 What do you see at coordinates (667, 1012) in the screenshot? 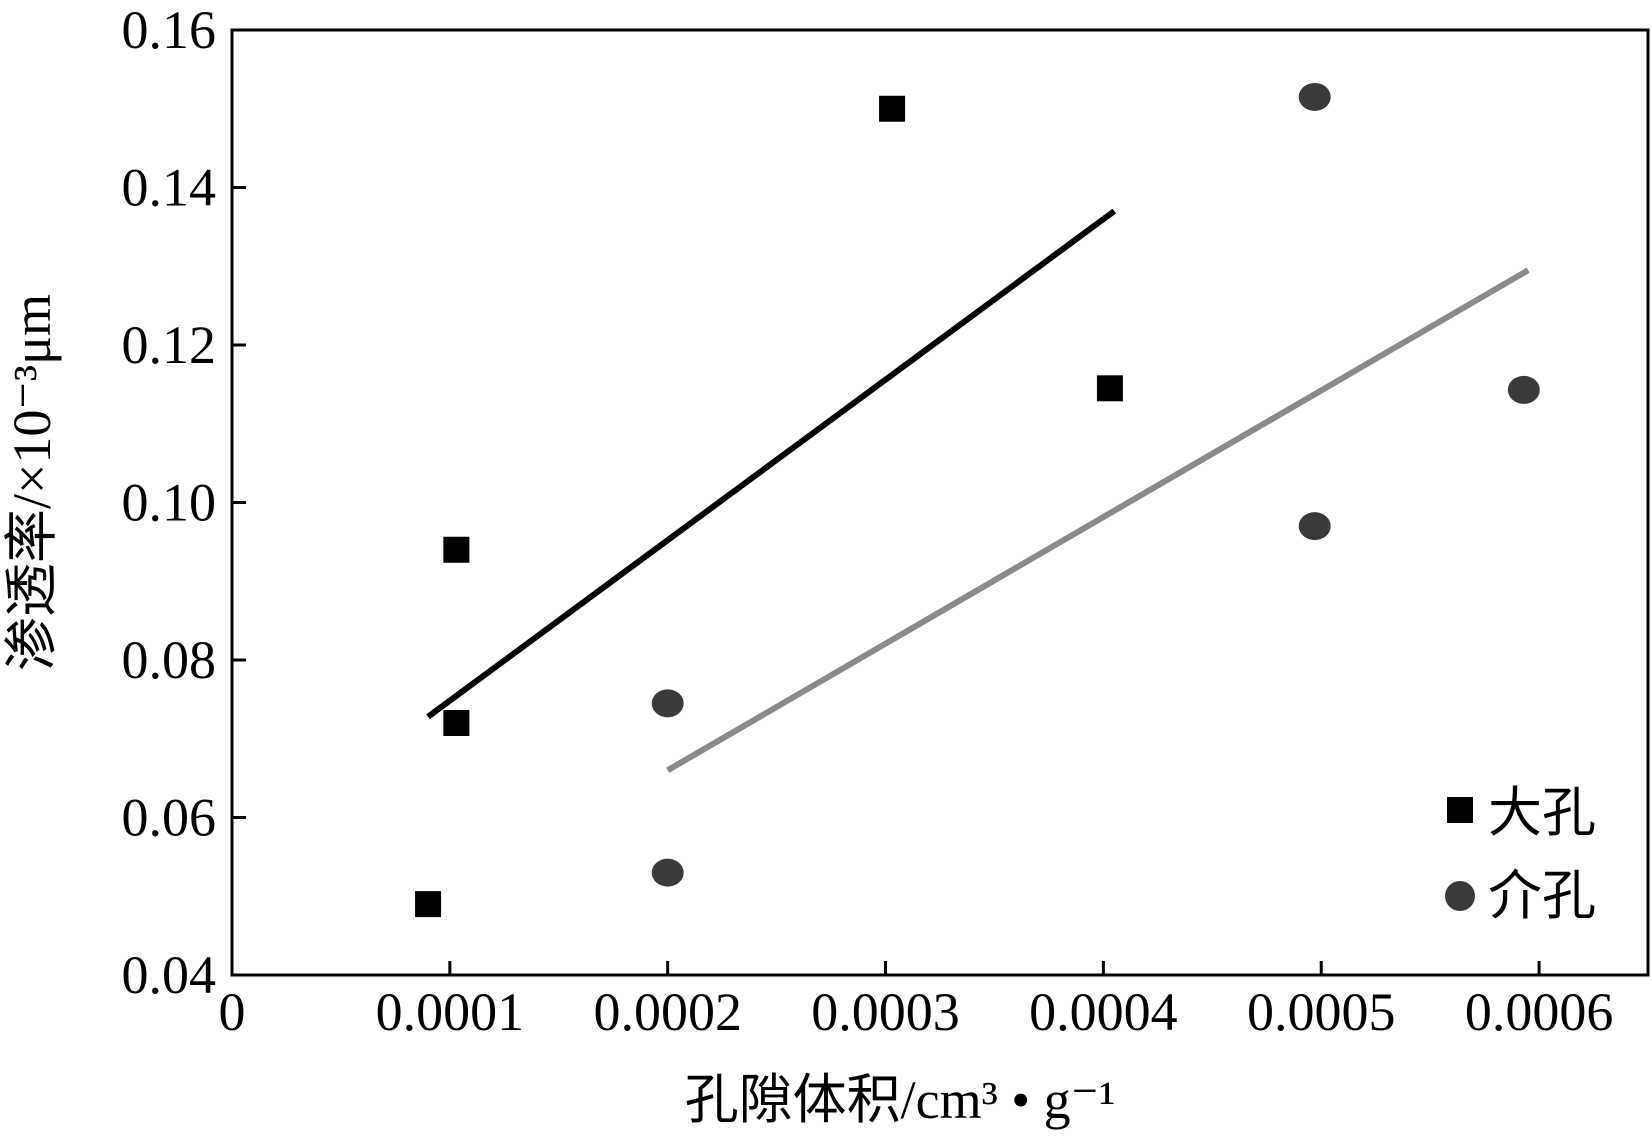
I see `x-tick-label: 0.0002` at bounding box center [667, 1012].